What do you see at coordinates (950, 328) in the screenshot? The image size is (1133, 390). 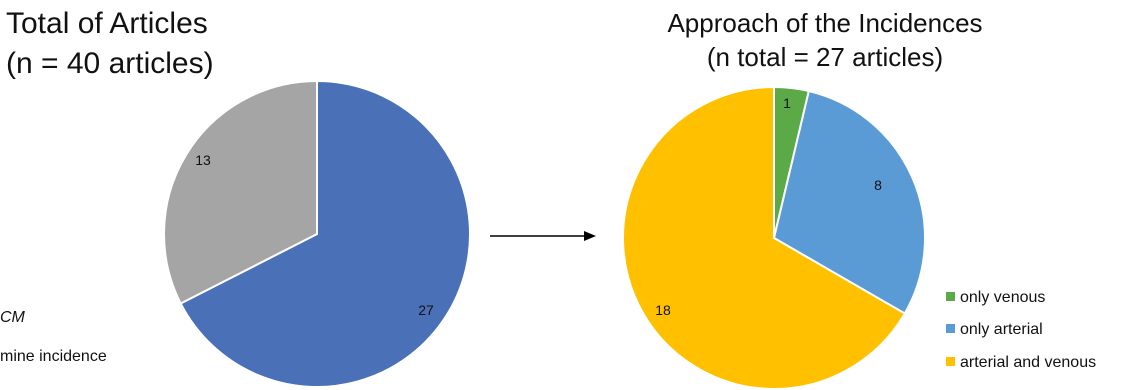 I see `legend-swatch-only-arterial` at bounding box center [950, 328].